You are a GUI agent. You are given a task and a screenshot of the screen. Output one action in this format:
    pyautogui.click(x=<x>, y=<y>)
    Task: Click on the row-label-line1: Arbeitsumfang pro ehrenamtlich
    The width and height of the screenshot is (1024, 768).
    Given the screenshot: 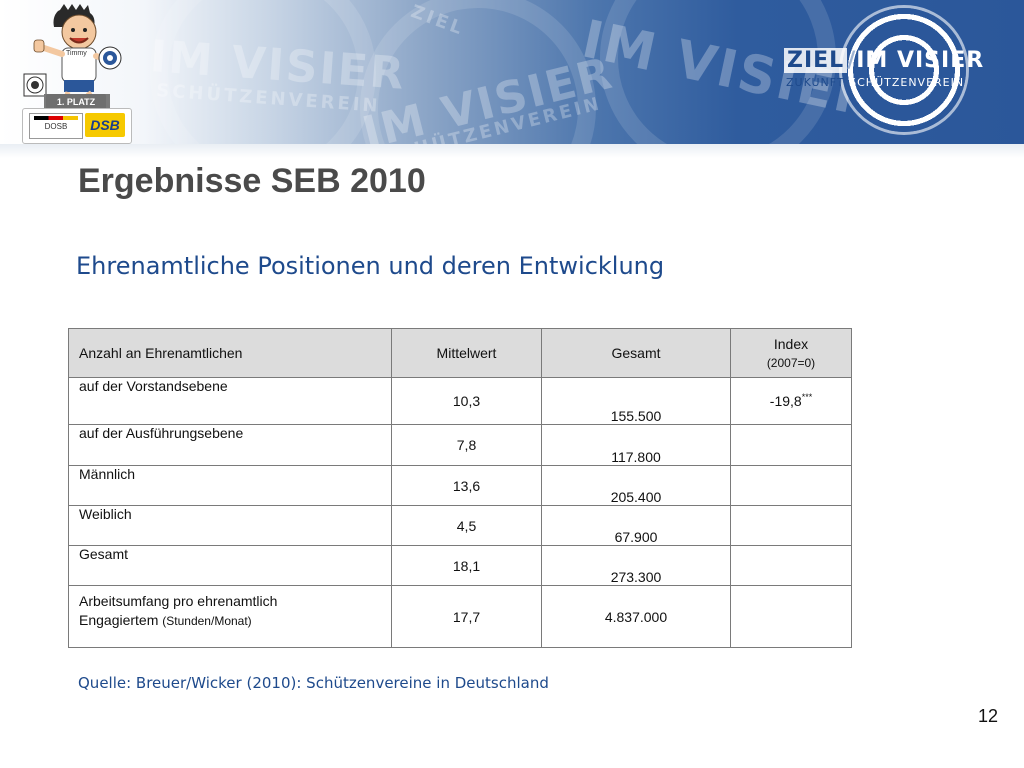 What is the action you would take?
    pyautogui.click(x=178, y=601)
    